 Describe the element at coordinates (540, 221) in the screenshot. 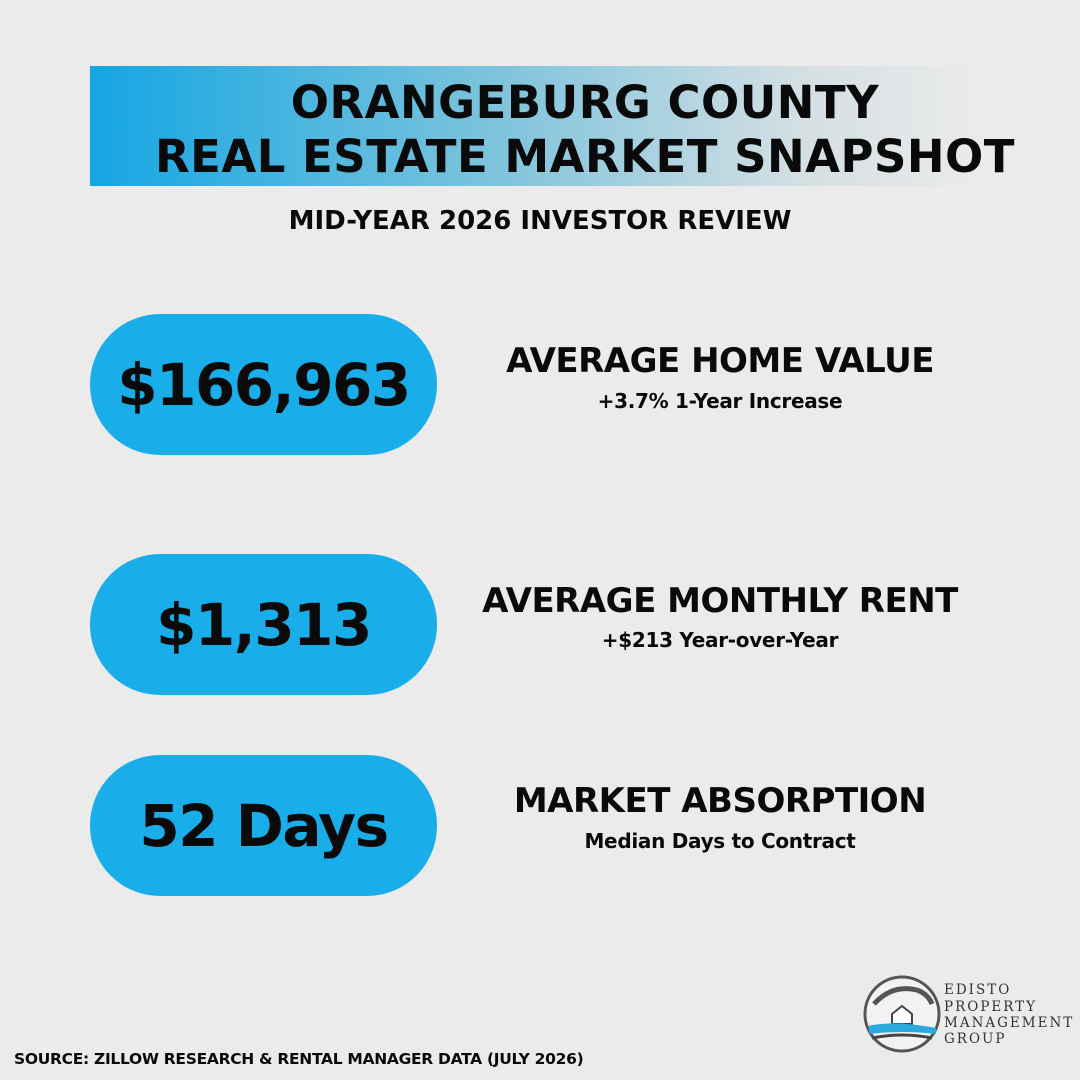

I see `subtitle: MID-YEAR 2026 INVESTOR REVIEW` at that location.